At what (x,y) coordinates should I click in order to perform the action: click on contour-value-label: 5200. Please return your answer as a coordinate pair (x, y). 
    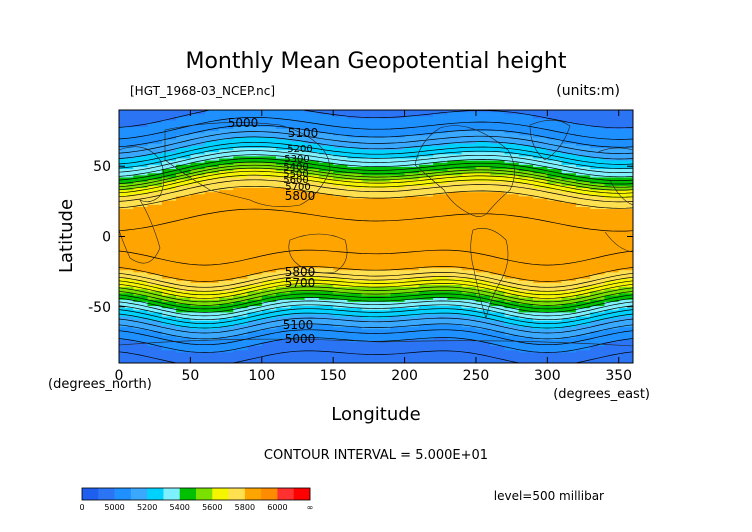
    Looking at the image, I should click on (299, 149).